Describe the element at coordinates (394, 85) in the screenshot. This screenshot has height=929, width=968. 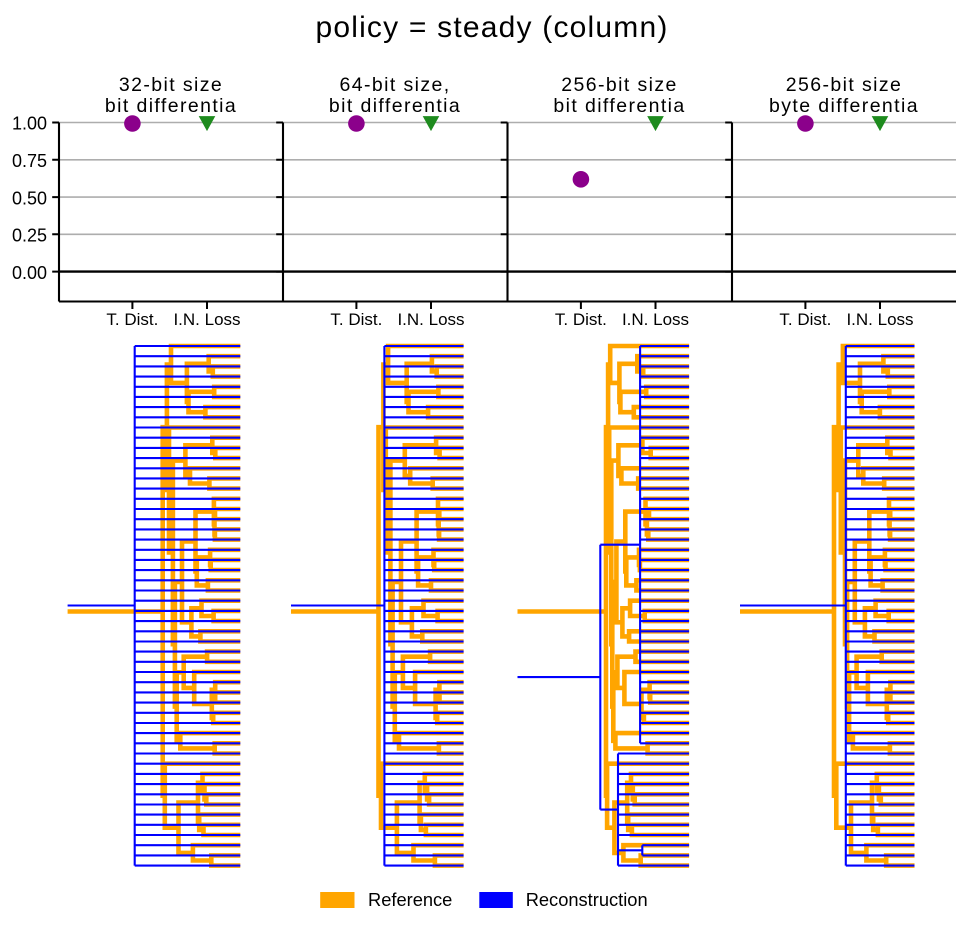
I see `svg-text: 64-bit size,` at that location.